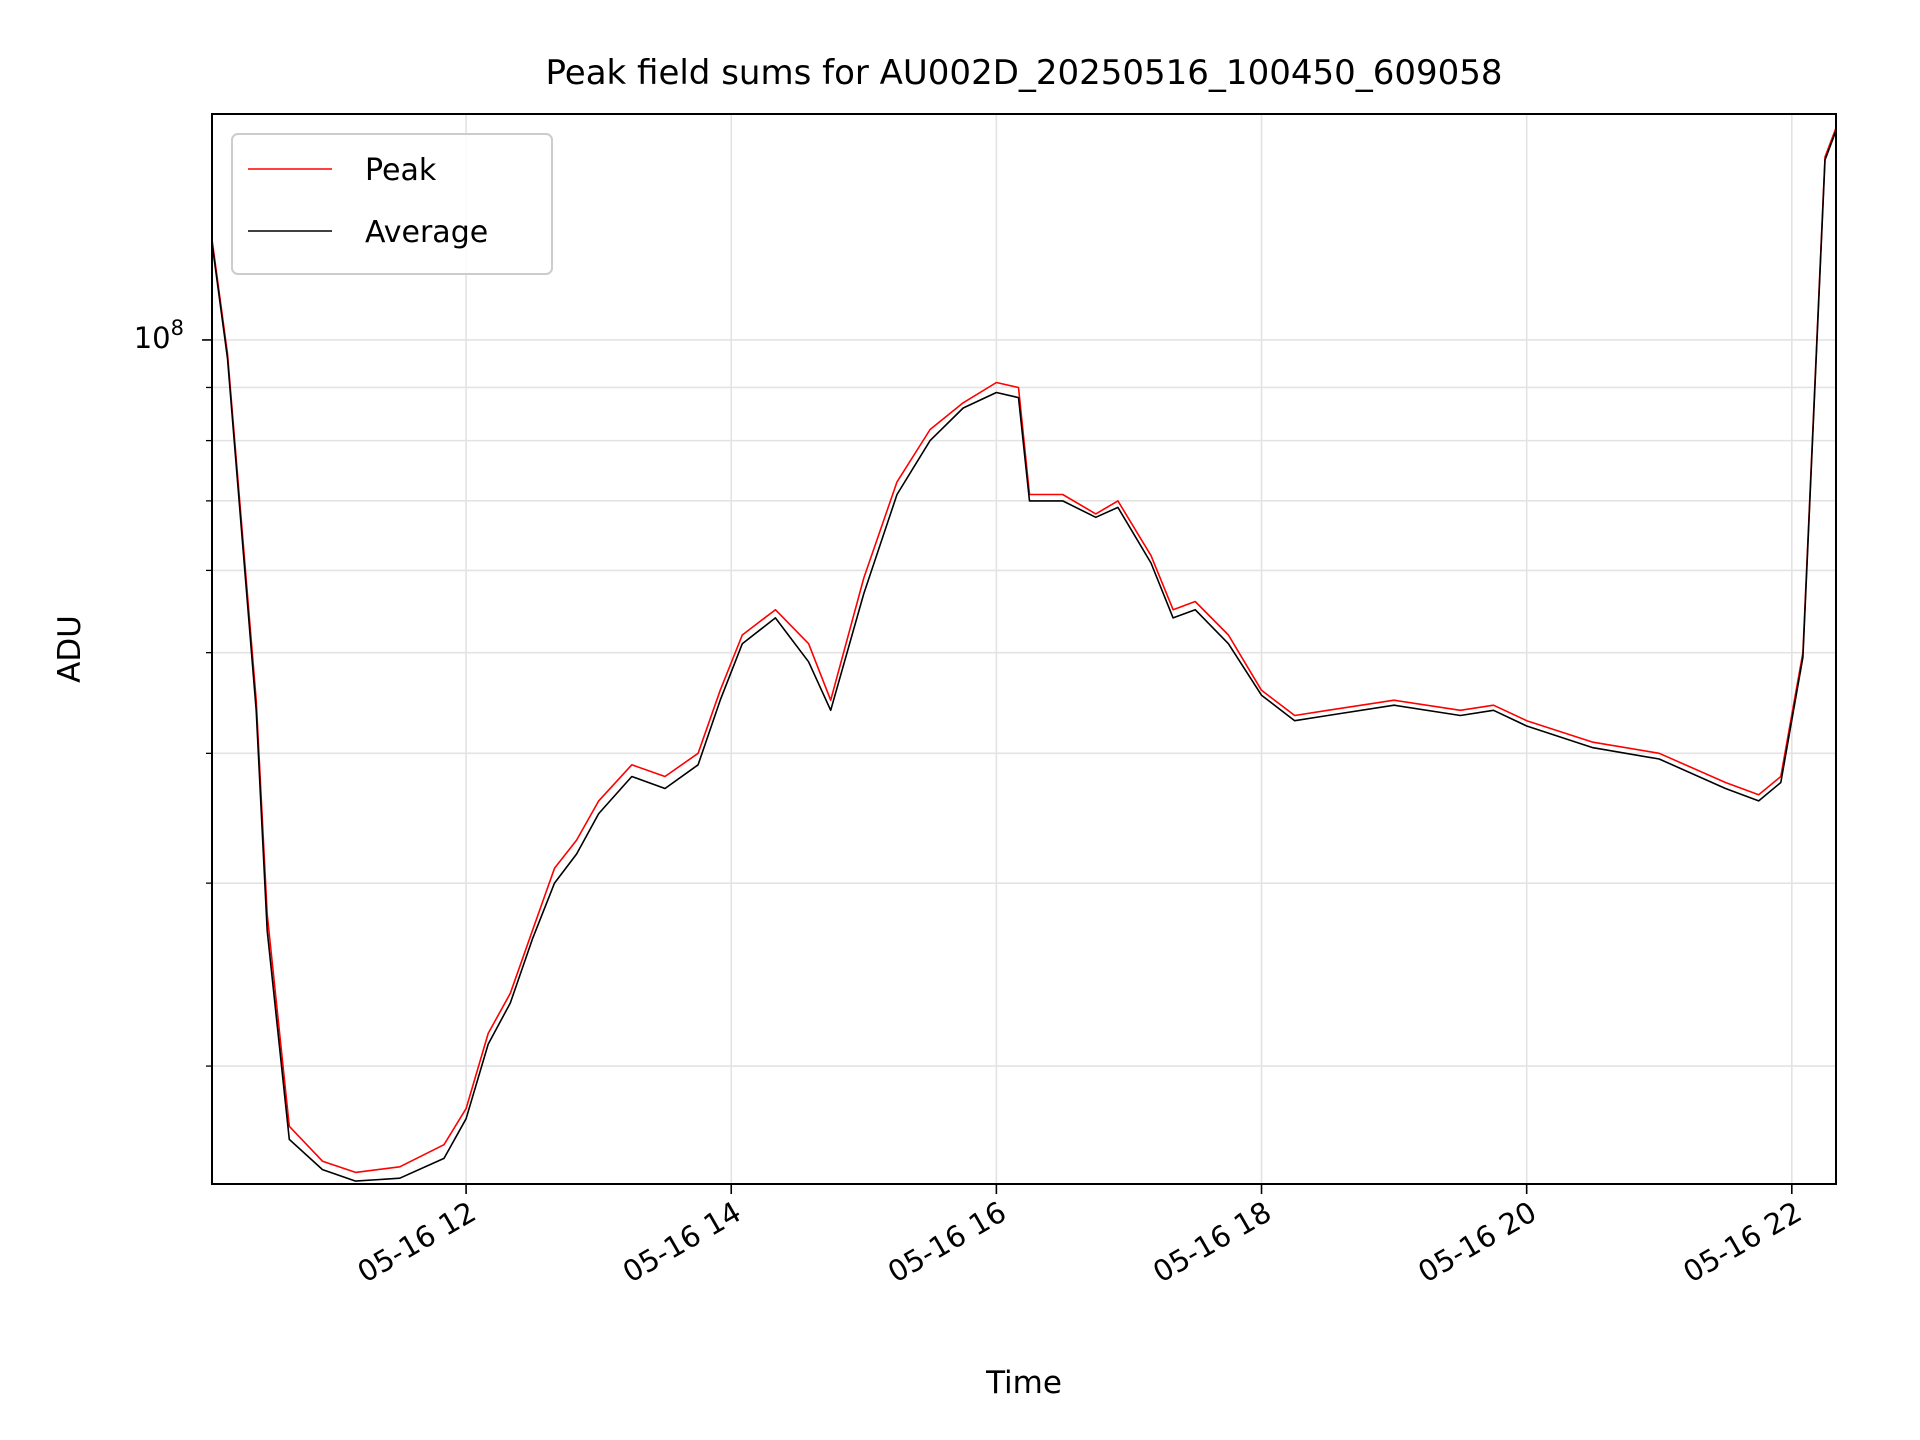 This screenshot has height=1440, width=1920. I want to click on legend: Peak Average, so click(392, 204).